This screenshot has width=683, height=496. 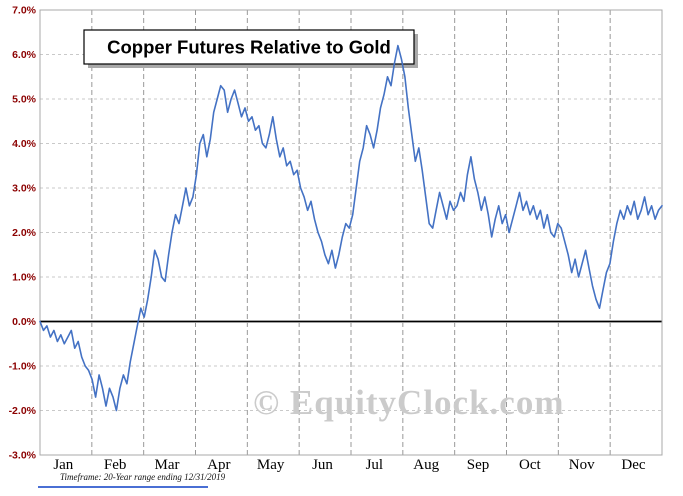 I want to click on chart-title-box, so click(x=249, y=47).